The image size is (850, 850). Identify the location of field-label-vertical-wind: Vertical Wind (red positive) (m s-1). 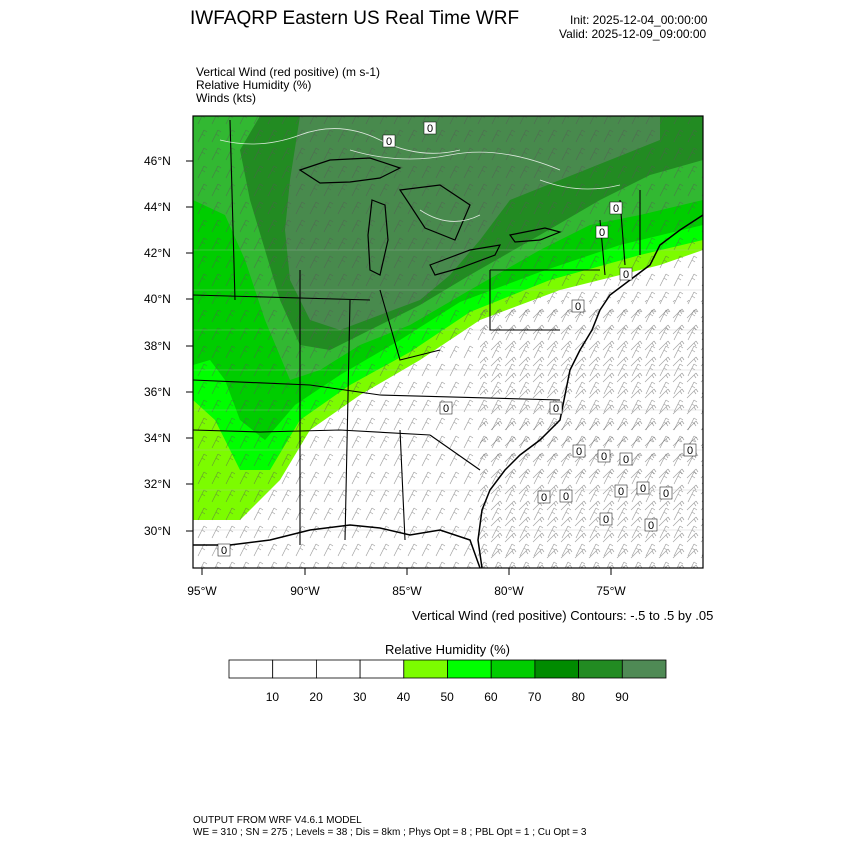
(288, 72).